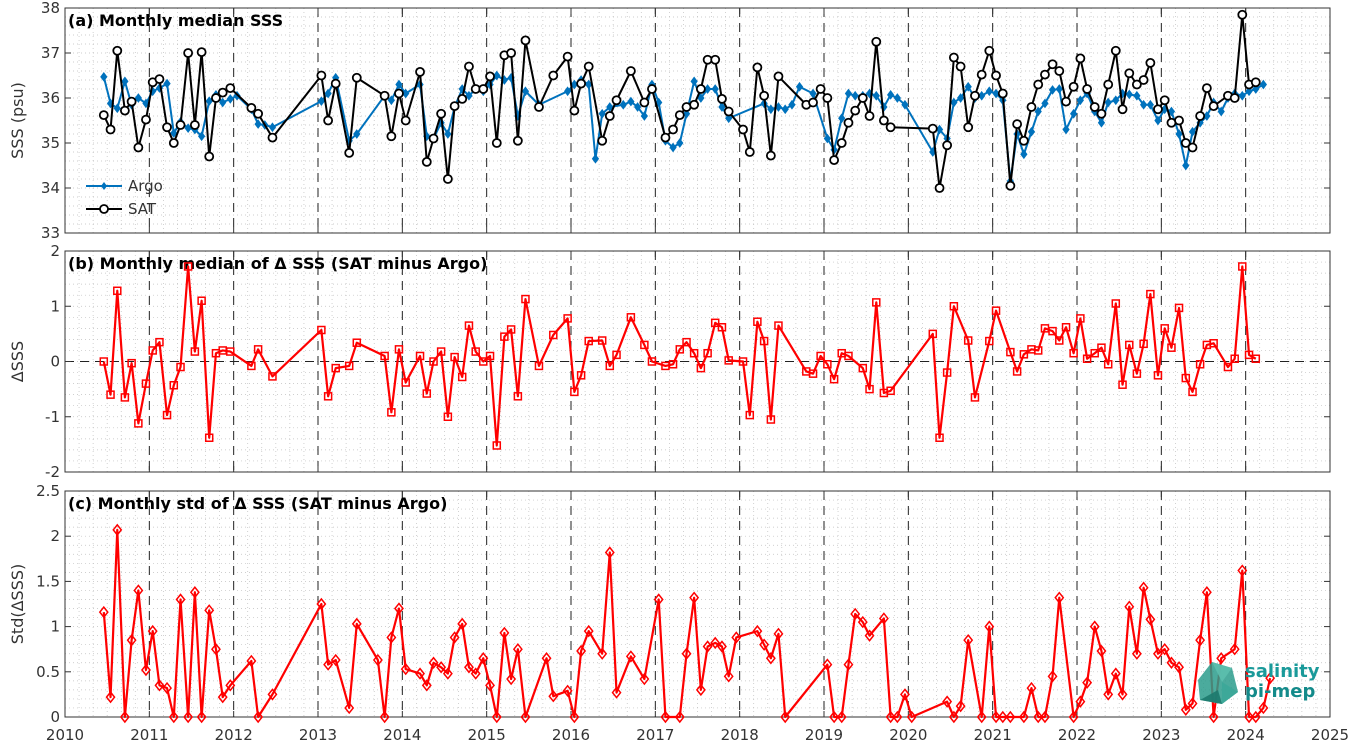 The width and height of the screenshot is (1355, 745). Describe the element at coordinates (318, 735) in the screenshot. I see `x-tick-label: 2013` at that location.